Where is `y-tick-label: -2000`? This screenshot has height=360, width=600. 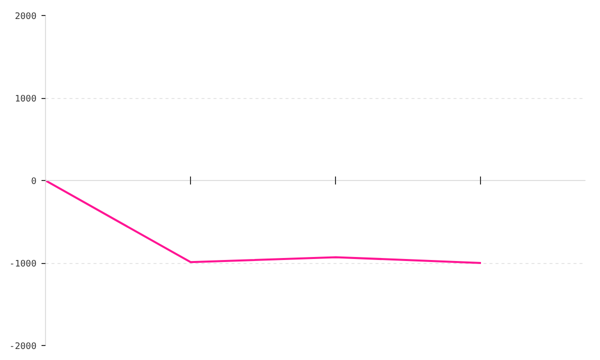 y-tick-label: -2000 is located at coordinates (22, 347).